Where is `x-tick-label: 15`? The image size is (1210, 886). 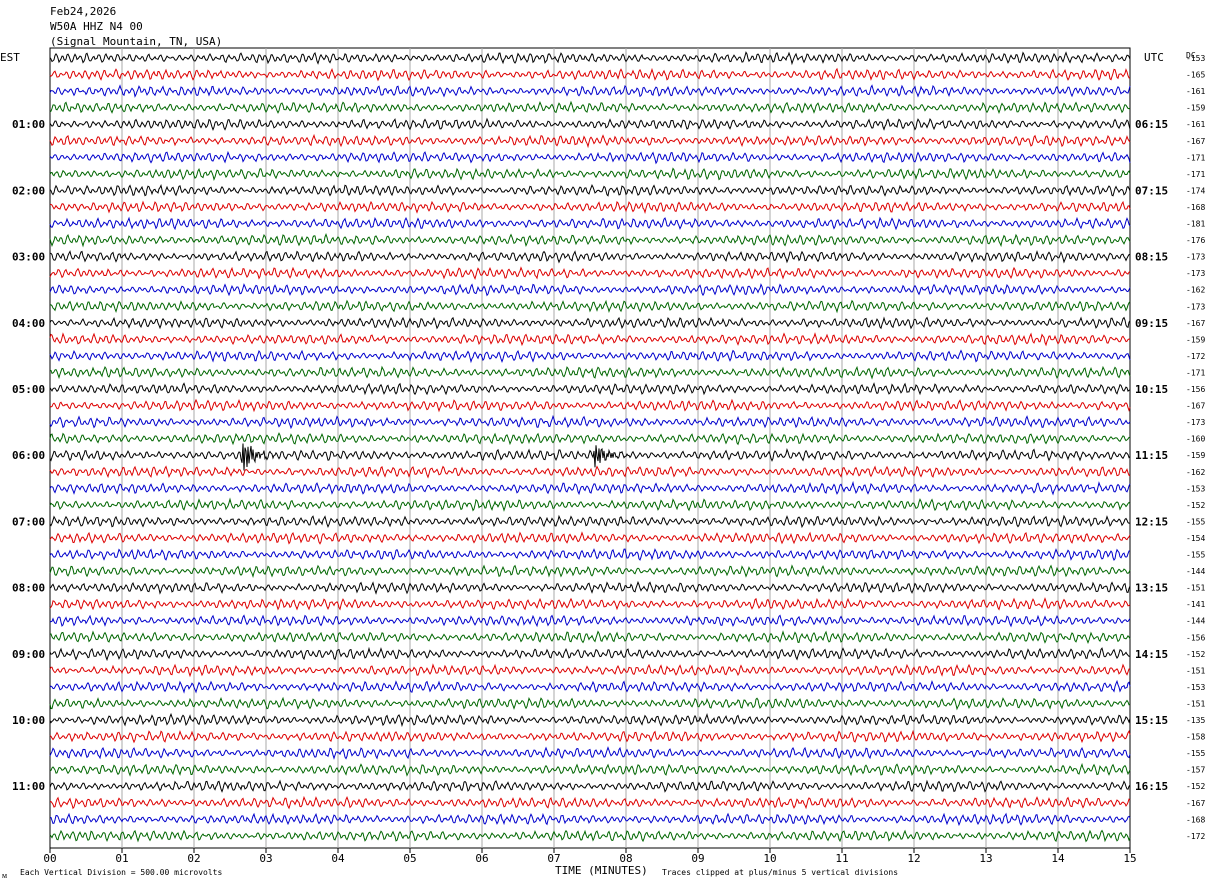 x-tick-label: 15 is located at coordinates (1129, 858).